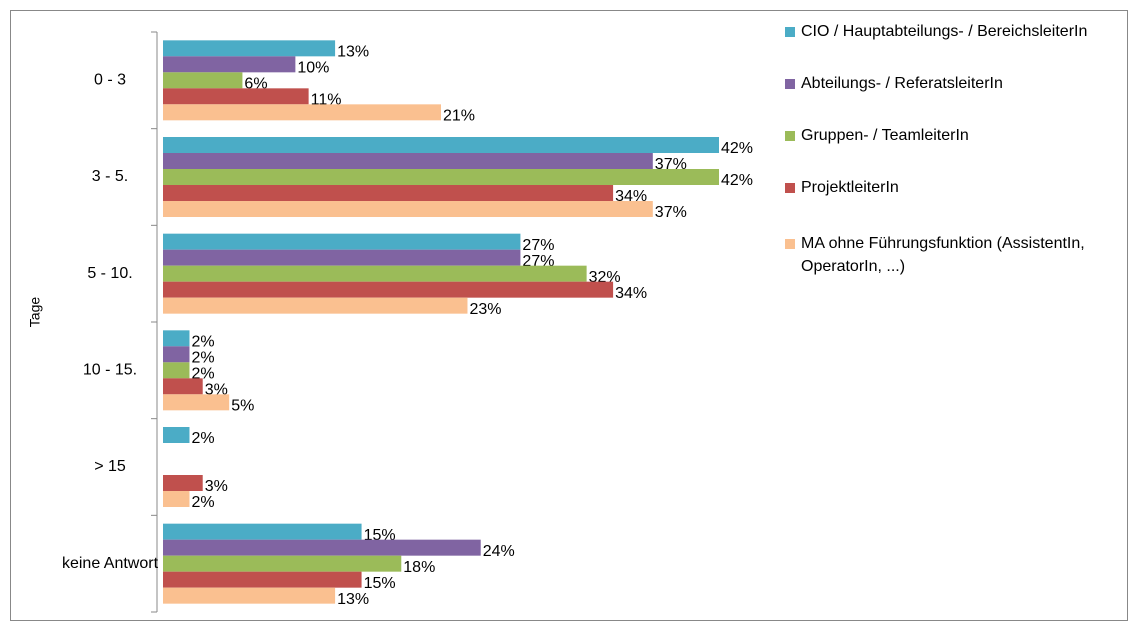  I want to click on data-label: 6%, so click(255, 84).